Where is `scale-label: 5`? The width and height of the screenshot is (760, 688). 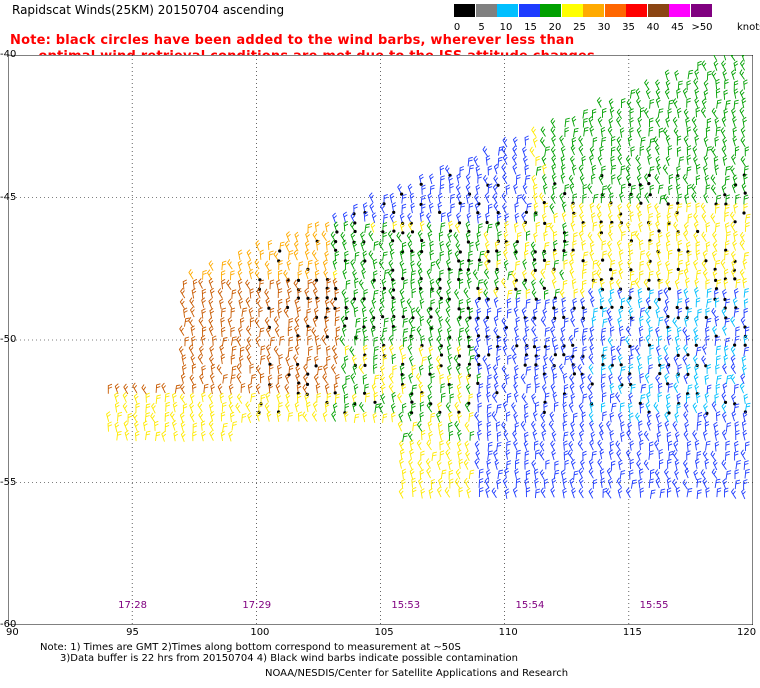 scale-label: 5 is located at coordinates (481, 27).